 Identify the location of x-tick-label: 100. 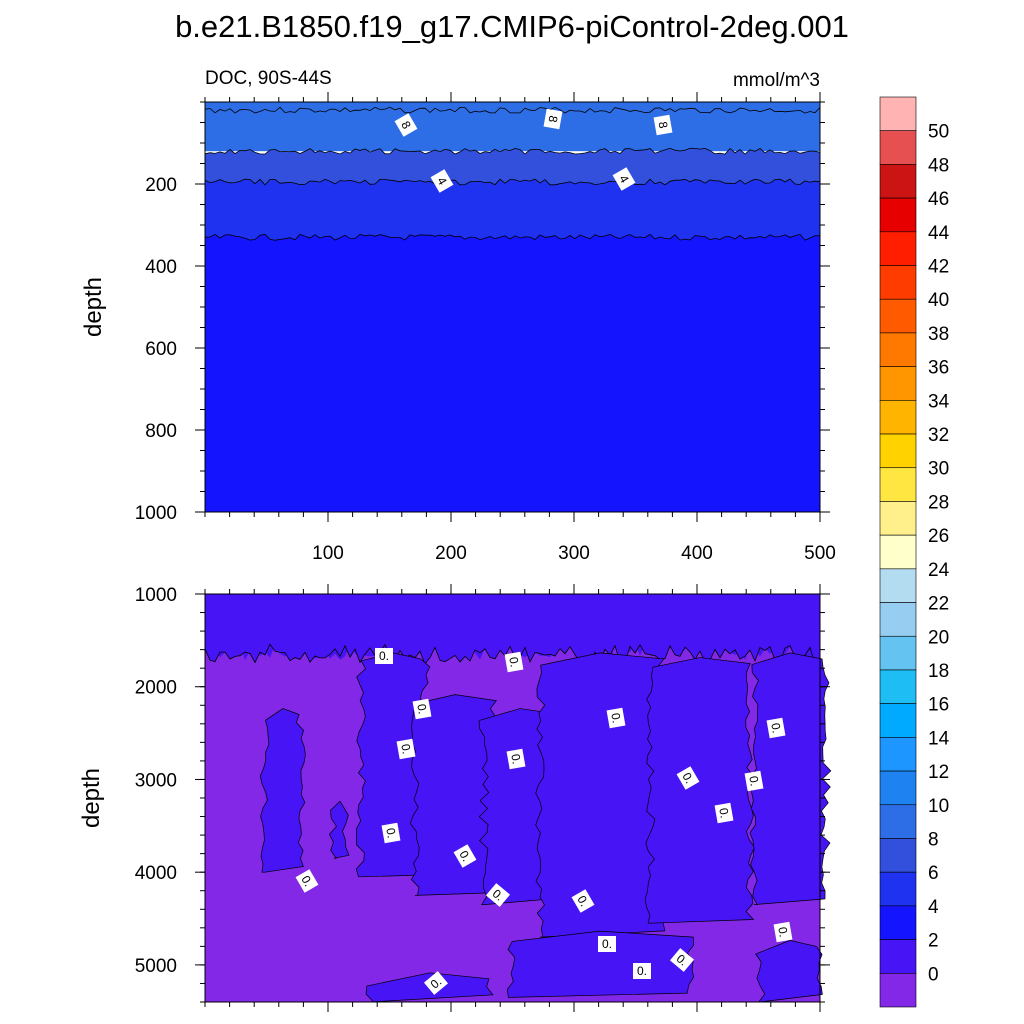
(328, 553).